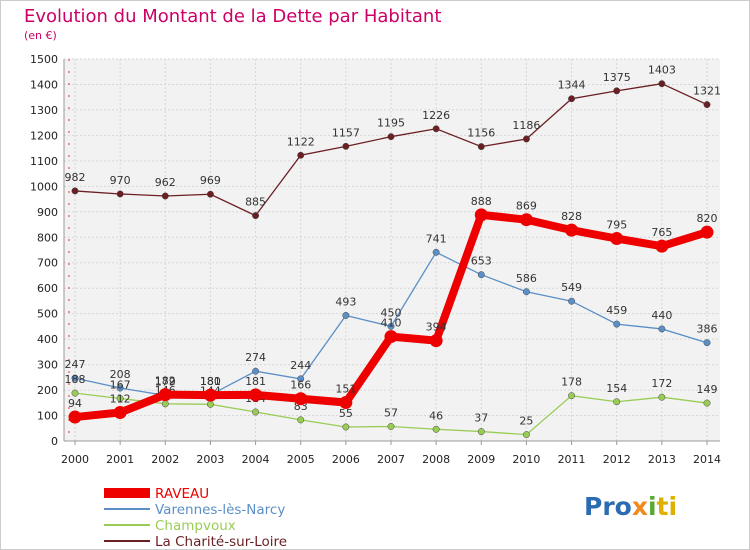  I want to click on data-label: 450, so click(391, 312).